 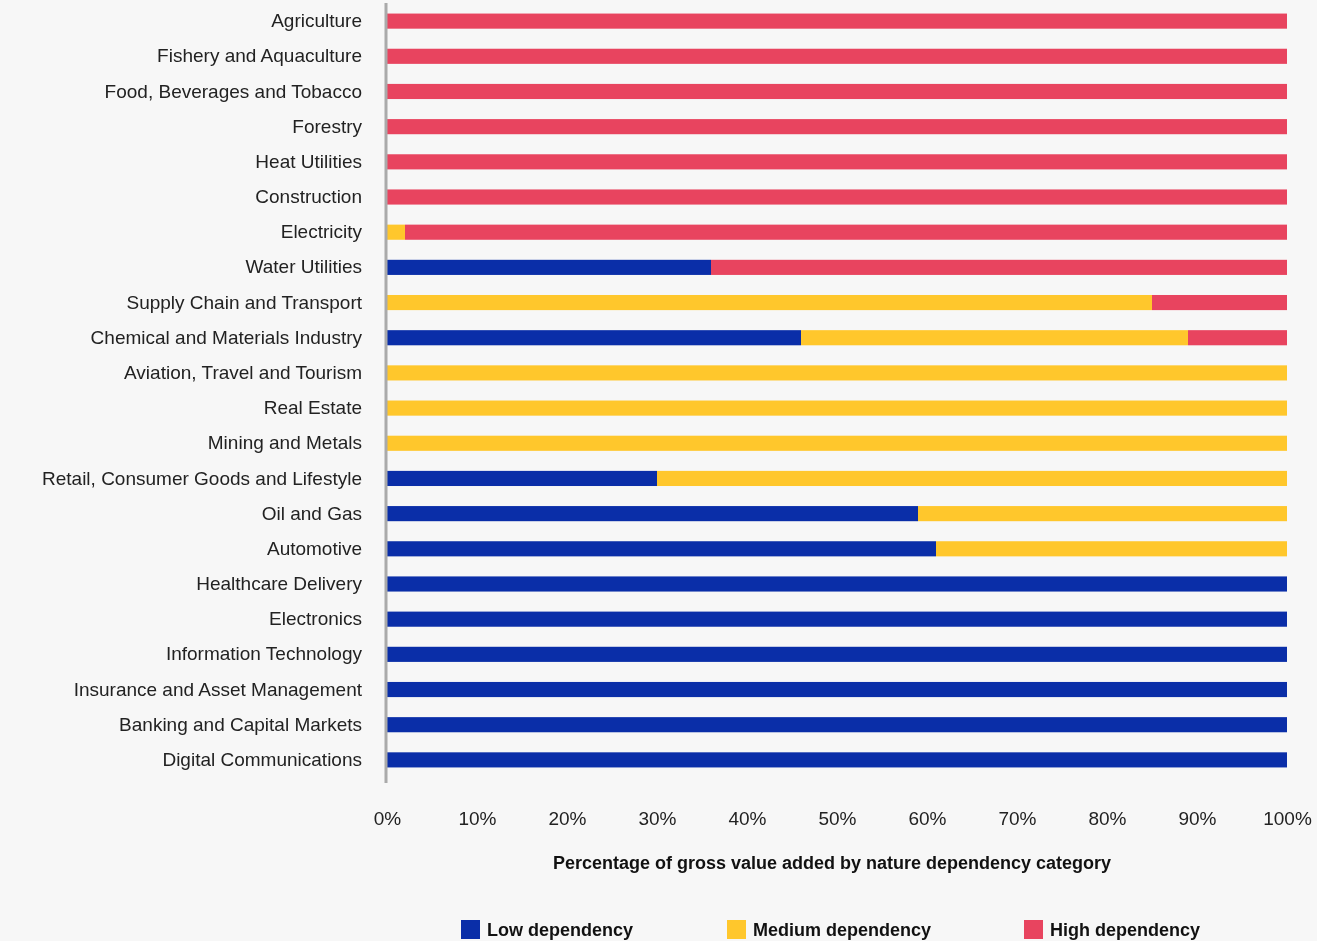 What do you see at coordinates (560, 930) in the screenshot?
I see `legend-label: Low dependency` at bounding box center [560, 930].